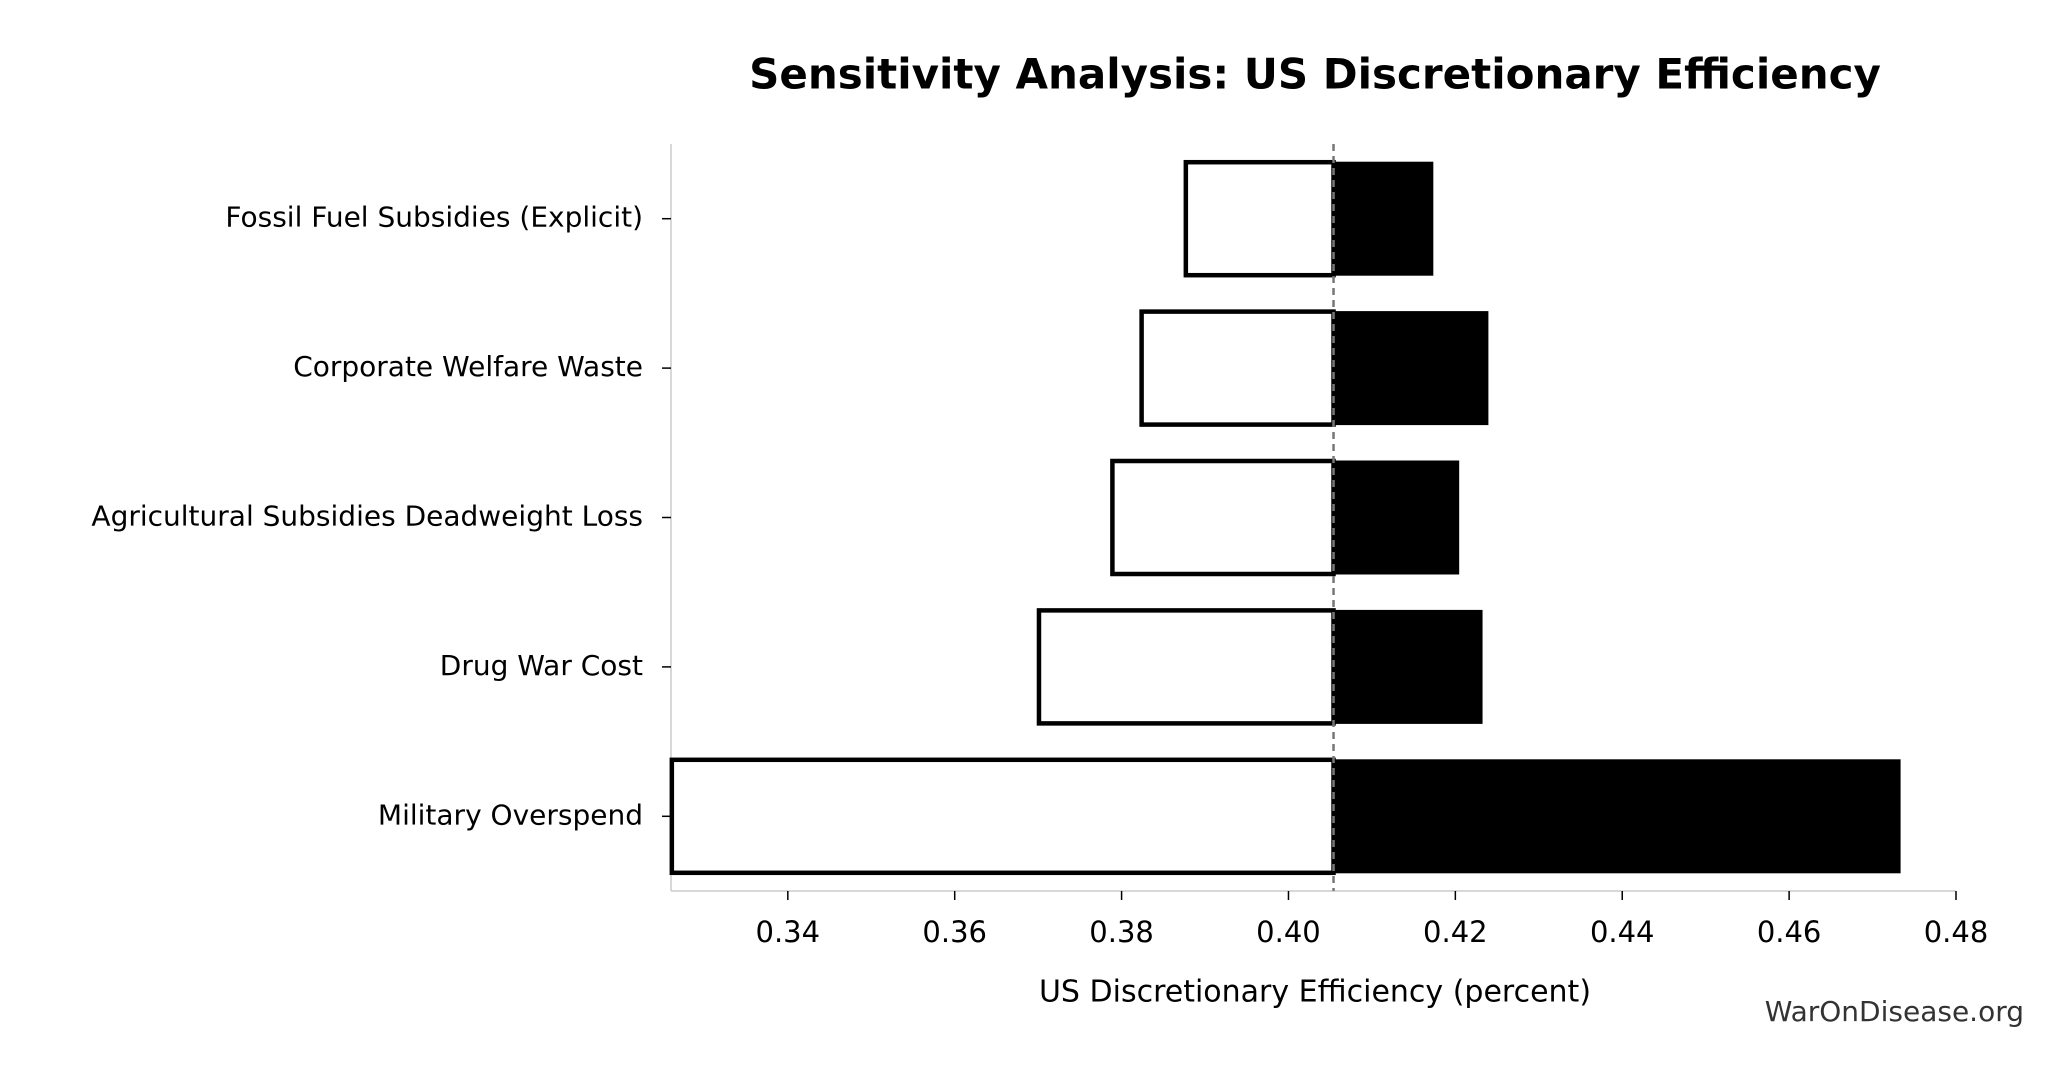 The width and height of the screenshot is (2063, 1075). I want to click on x-tick-label: 0.38, so click(1121, 932).